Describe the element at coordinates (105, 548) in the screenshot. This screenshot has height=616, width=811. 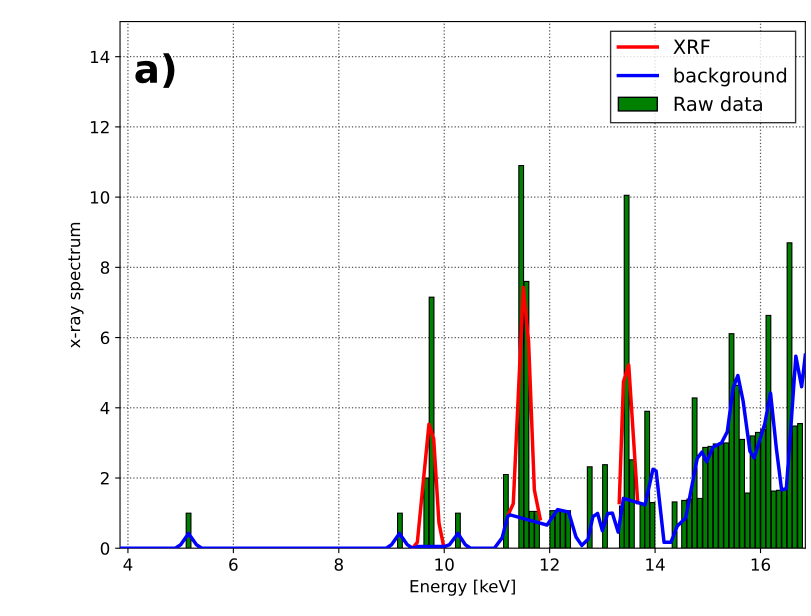
I see `y-tick-label: 0` at that location.